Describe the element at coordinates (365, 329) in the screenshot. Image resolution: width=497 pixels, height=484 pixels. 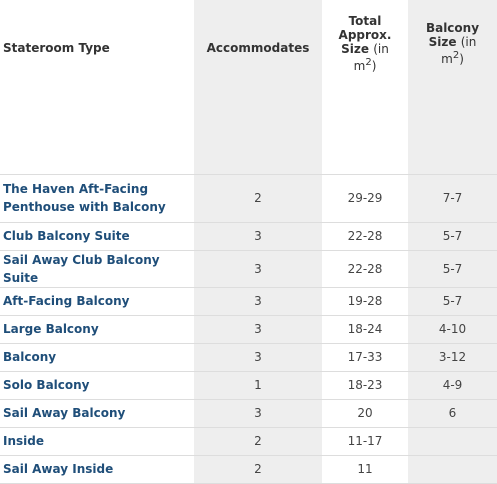
I see `total-size-cell: 18-24` at that location.